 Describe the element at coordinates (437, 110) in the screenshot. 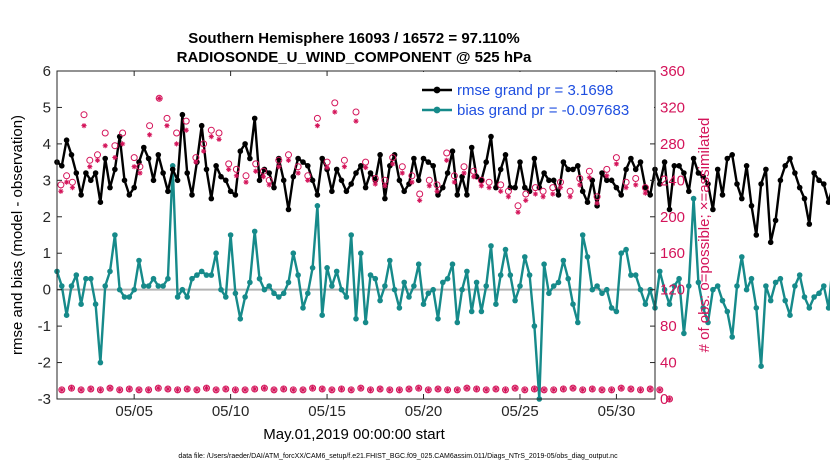

I see `legend-bias-marker` at that location.